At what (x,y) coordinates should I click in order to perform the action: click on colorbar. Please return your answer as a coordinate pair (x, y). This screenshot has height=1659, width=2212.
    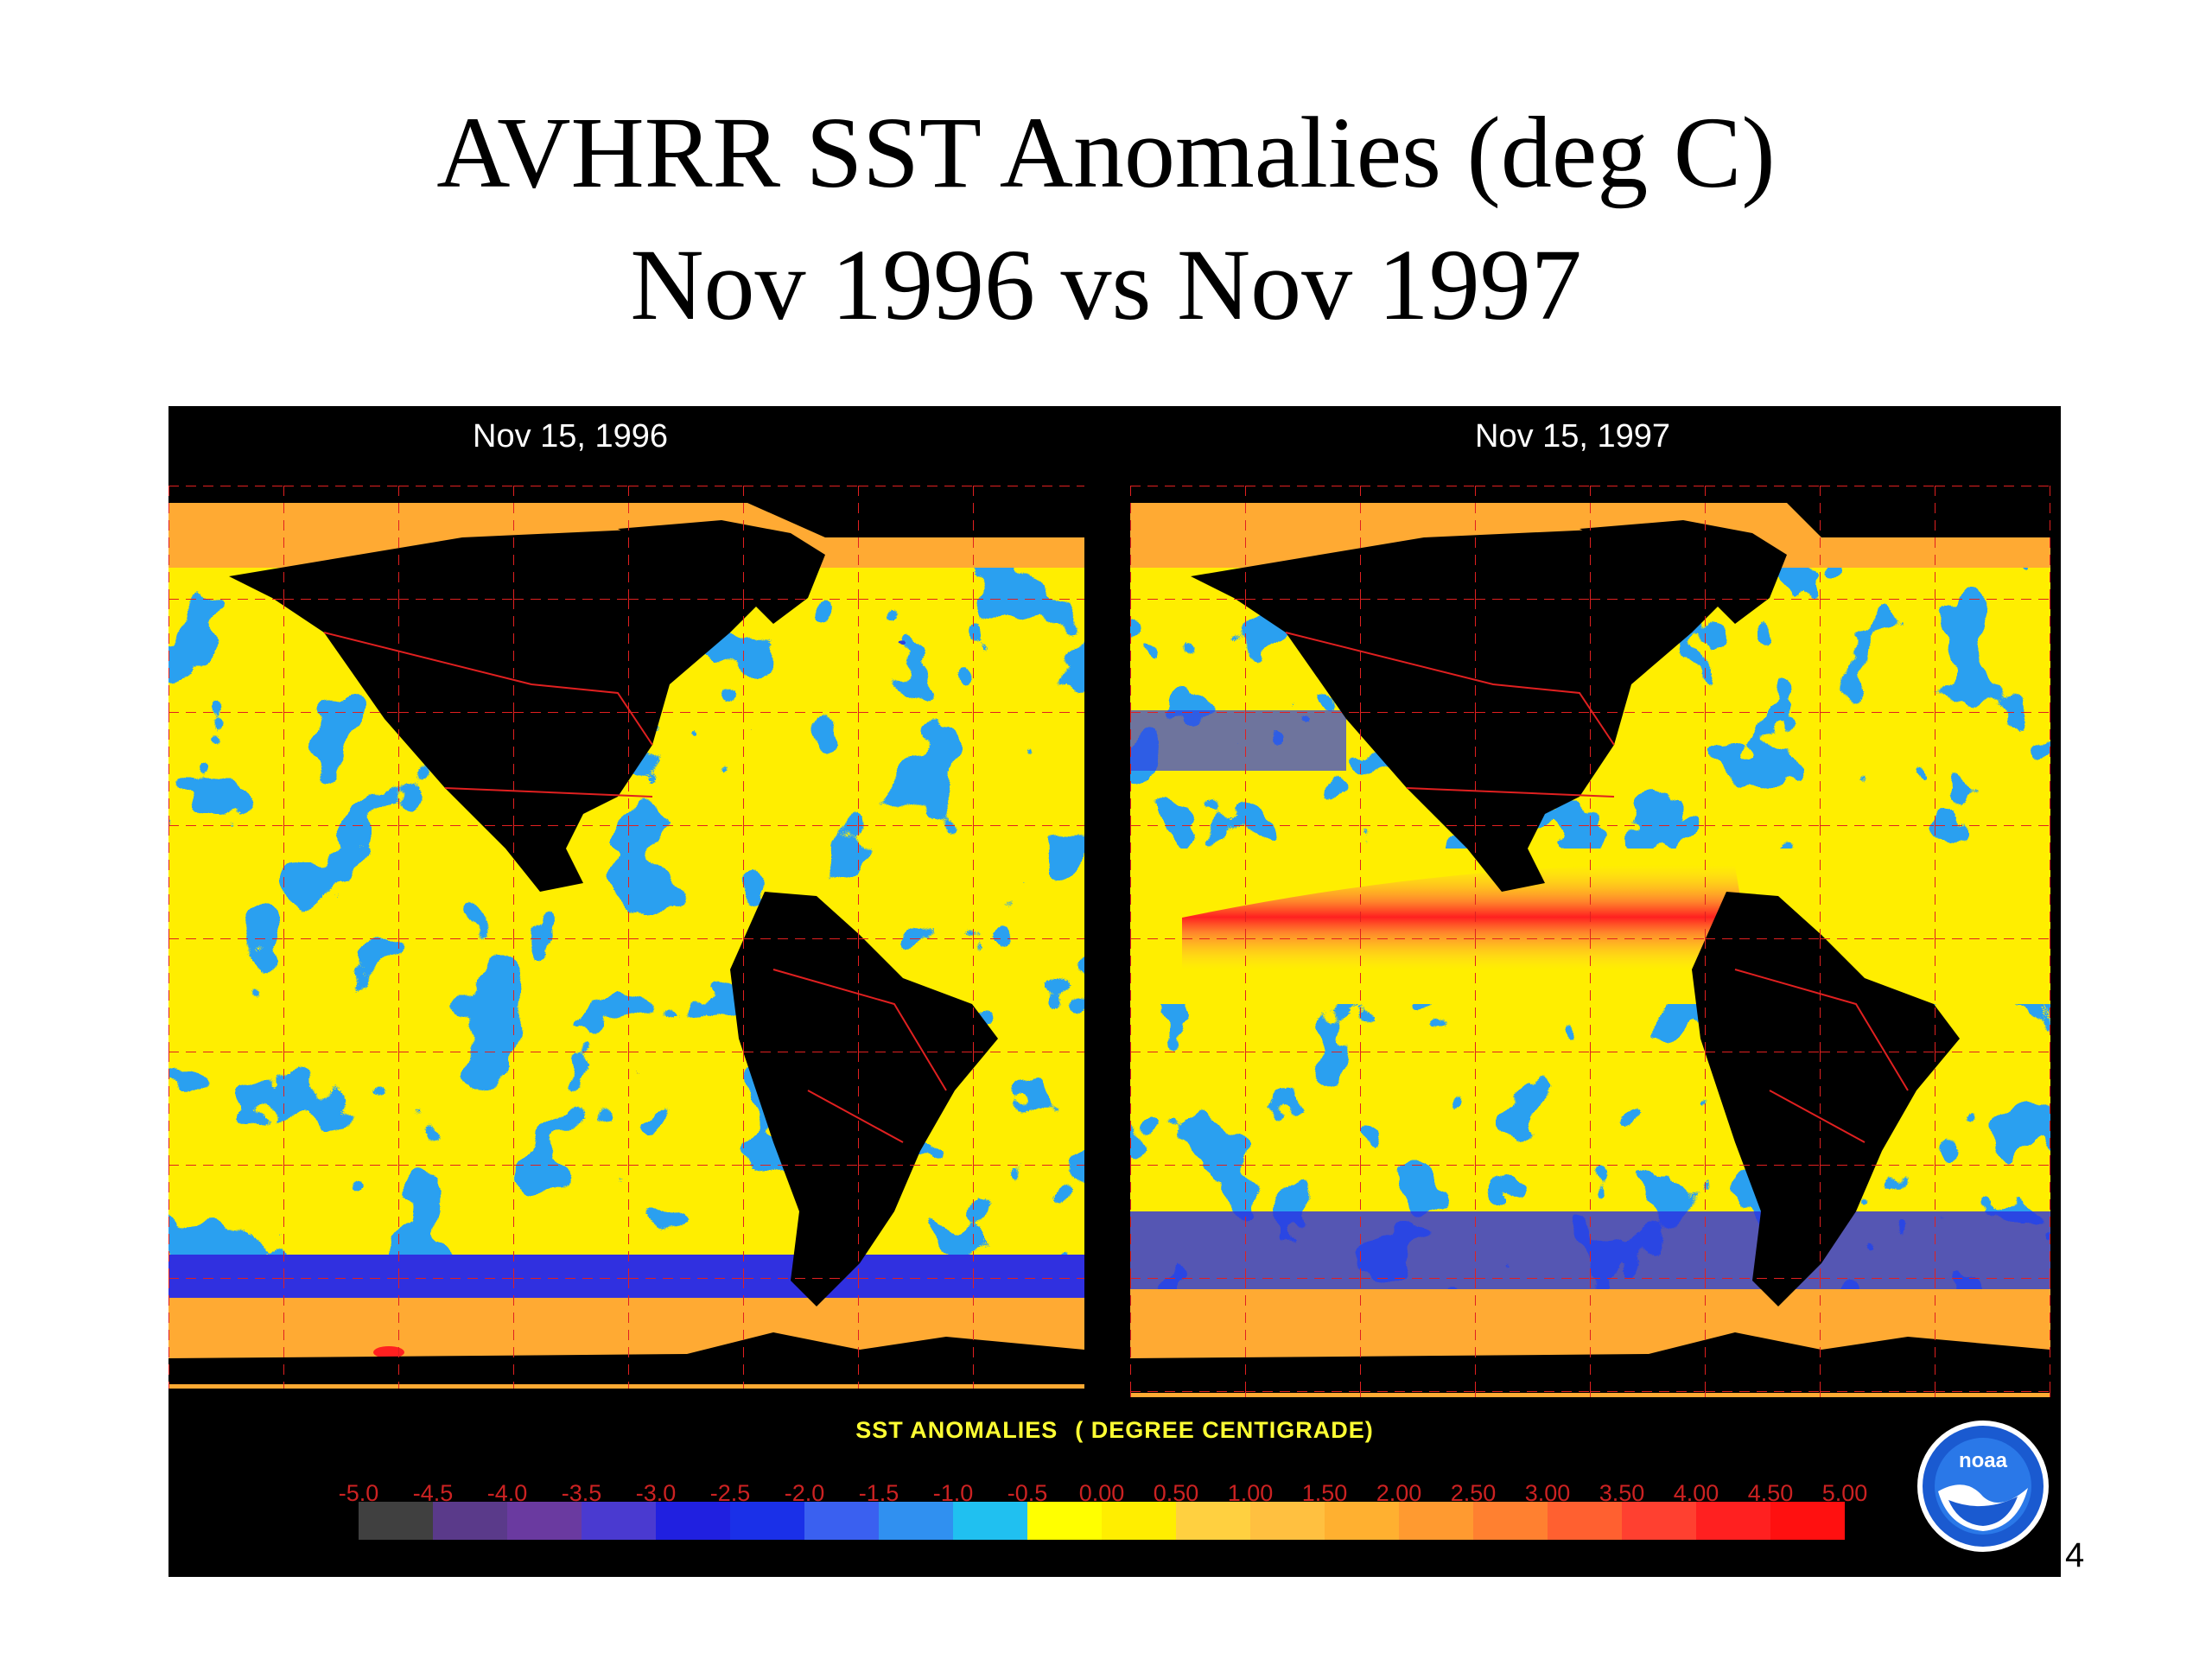
    Looking at the image, I should click on (1102, 1521).